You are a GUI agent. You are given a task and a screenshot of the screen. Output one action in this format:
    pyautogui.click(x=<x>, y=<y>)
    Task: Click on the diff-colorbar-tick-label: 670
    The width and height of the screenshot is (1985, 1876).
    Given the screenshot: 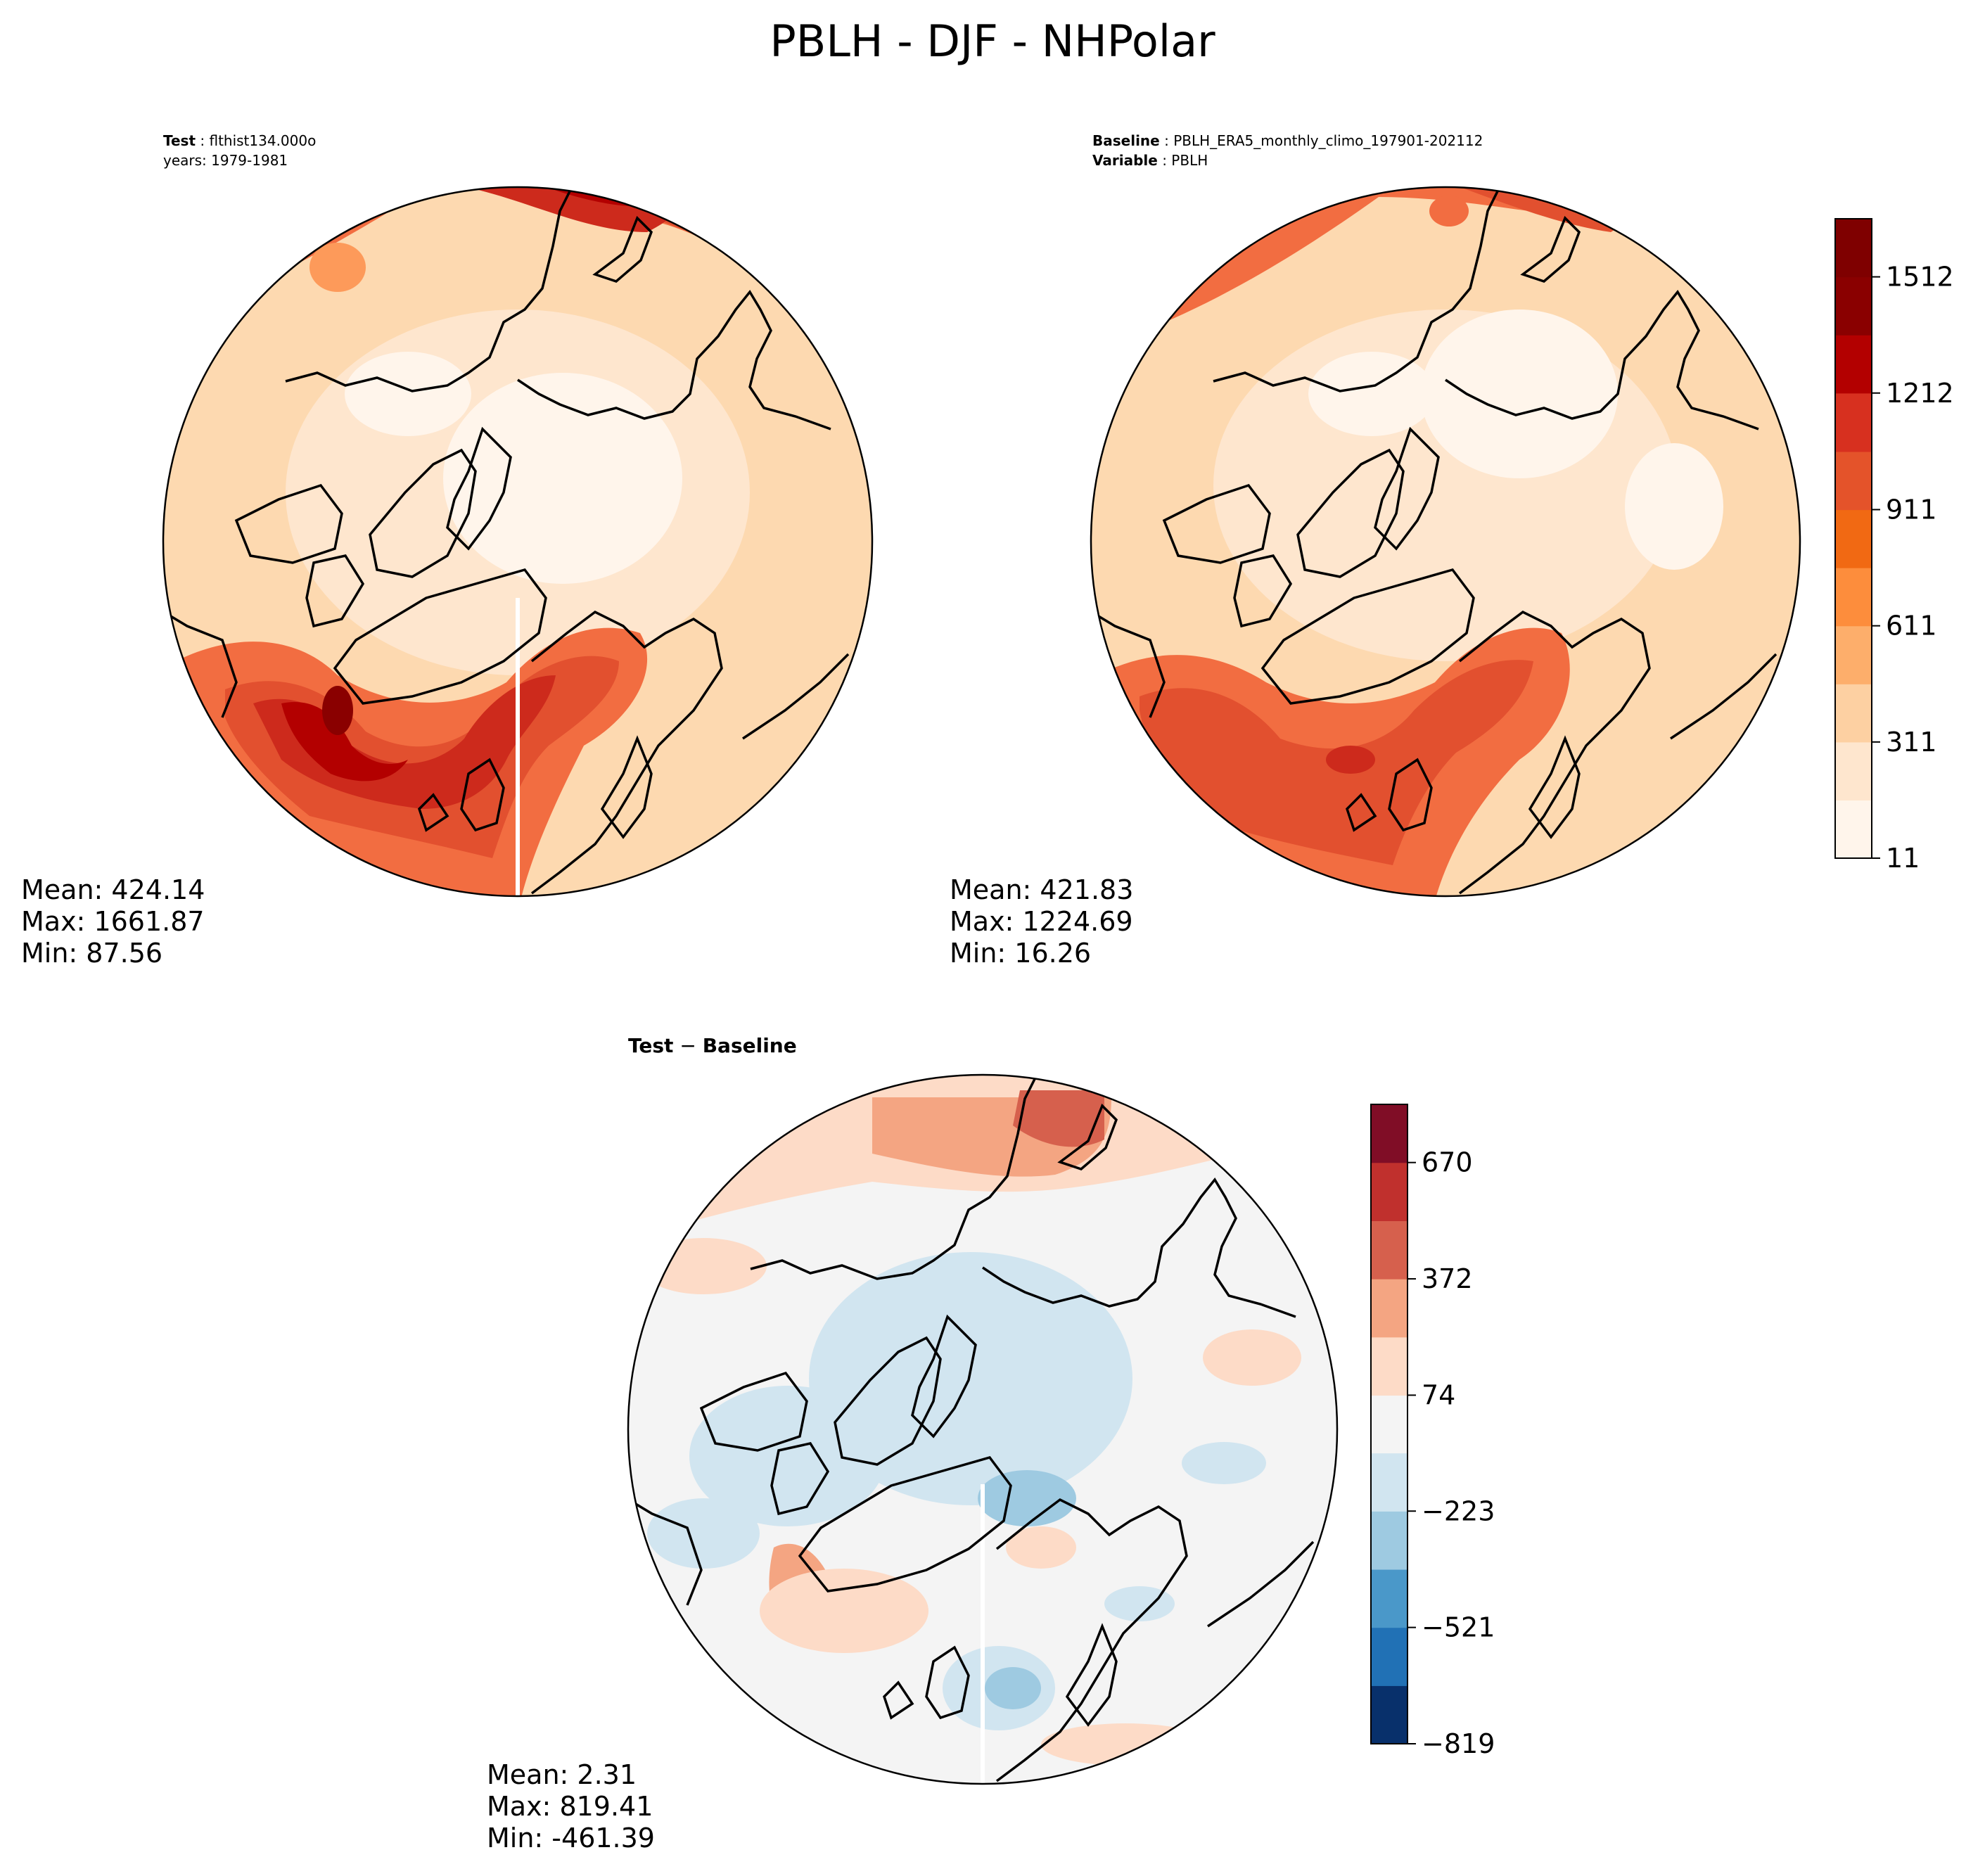 What is the action you would take?
    pyautogui.click(x=1448, y=1162)
    